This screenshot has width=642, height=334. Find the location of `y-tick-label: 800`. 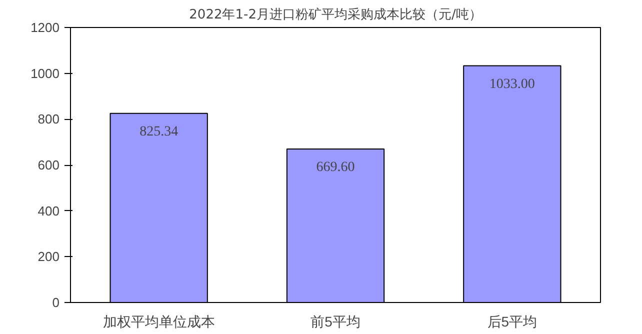

y-tick-label: 800 is located at coordinates (49, 119).